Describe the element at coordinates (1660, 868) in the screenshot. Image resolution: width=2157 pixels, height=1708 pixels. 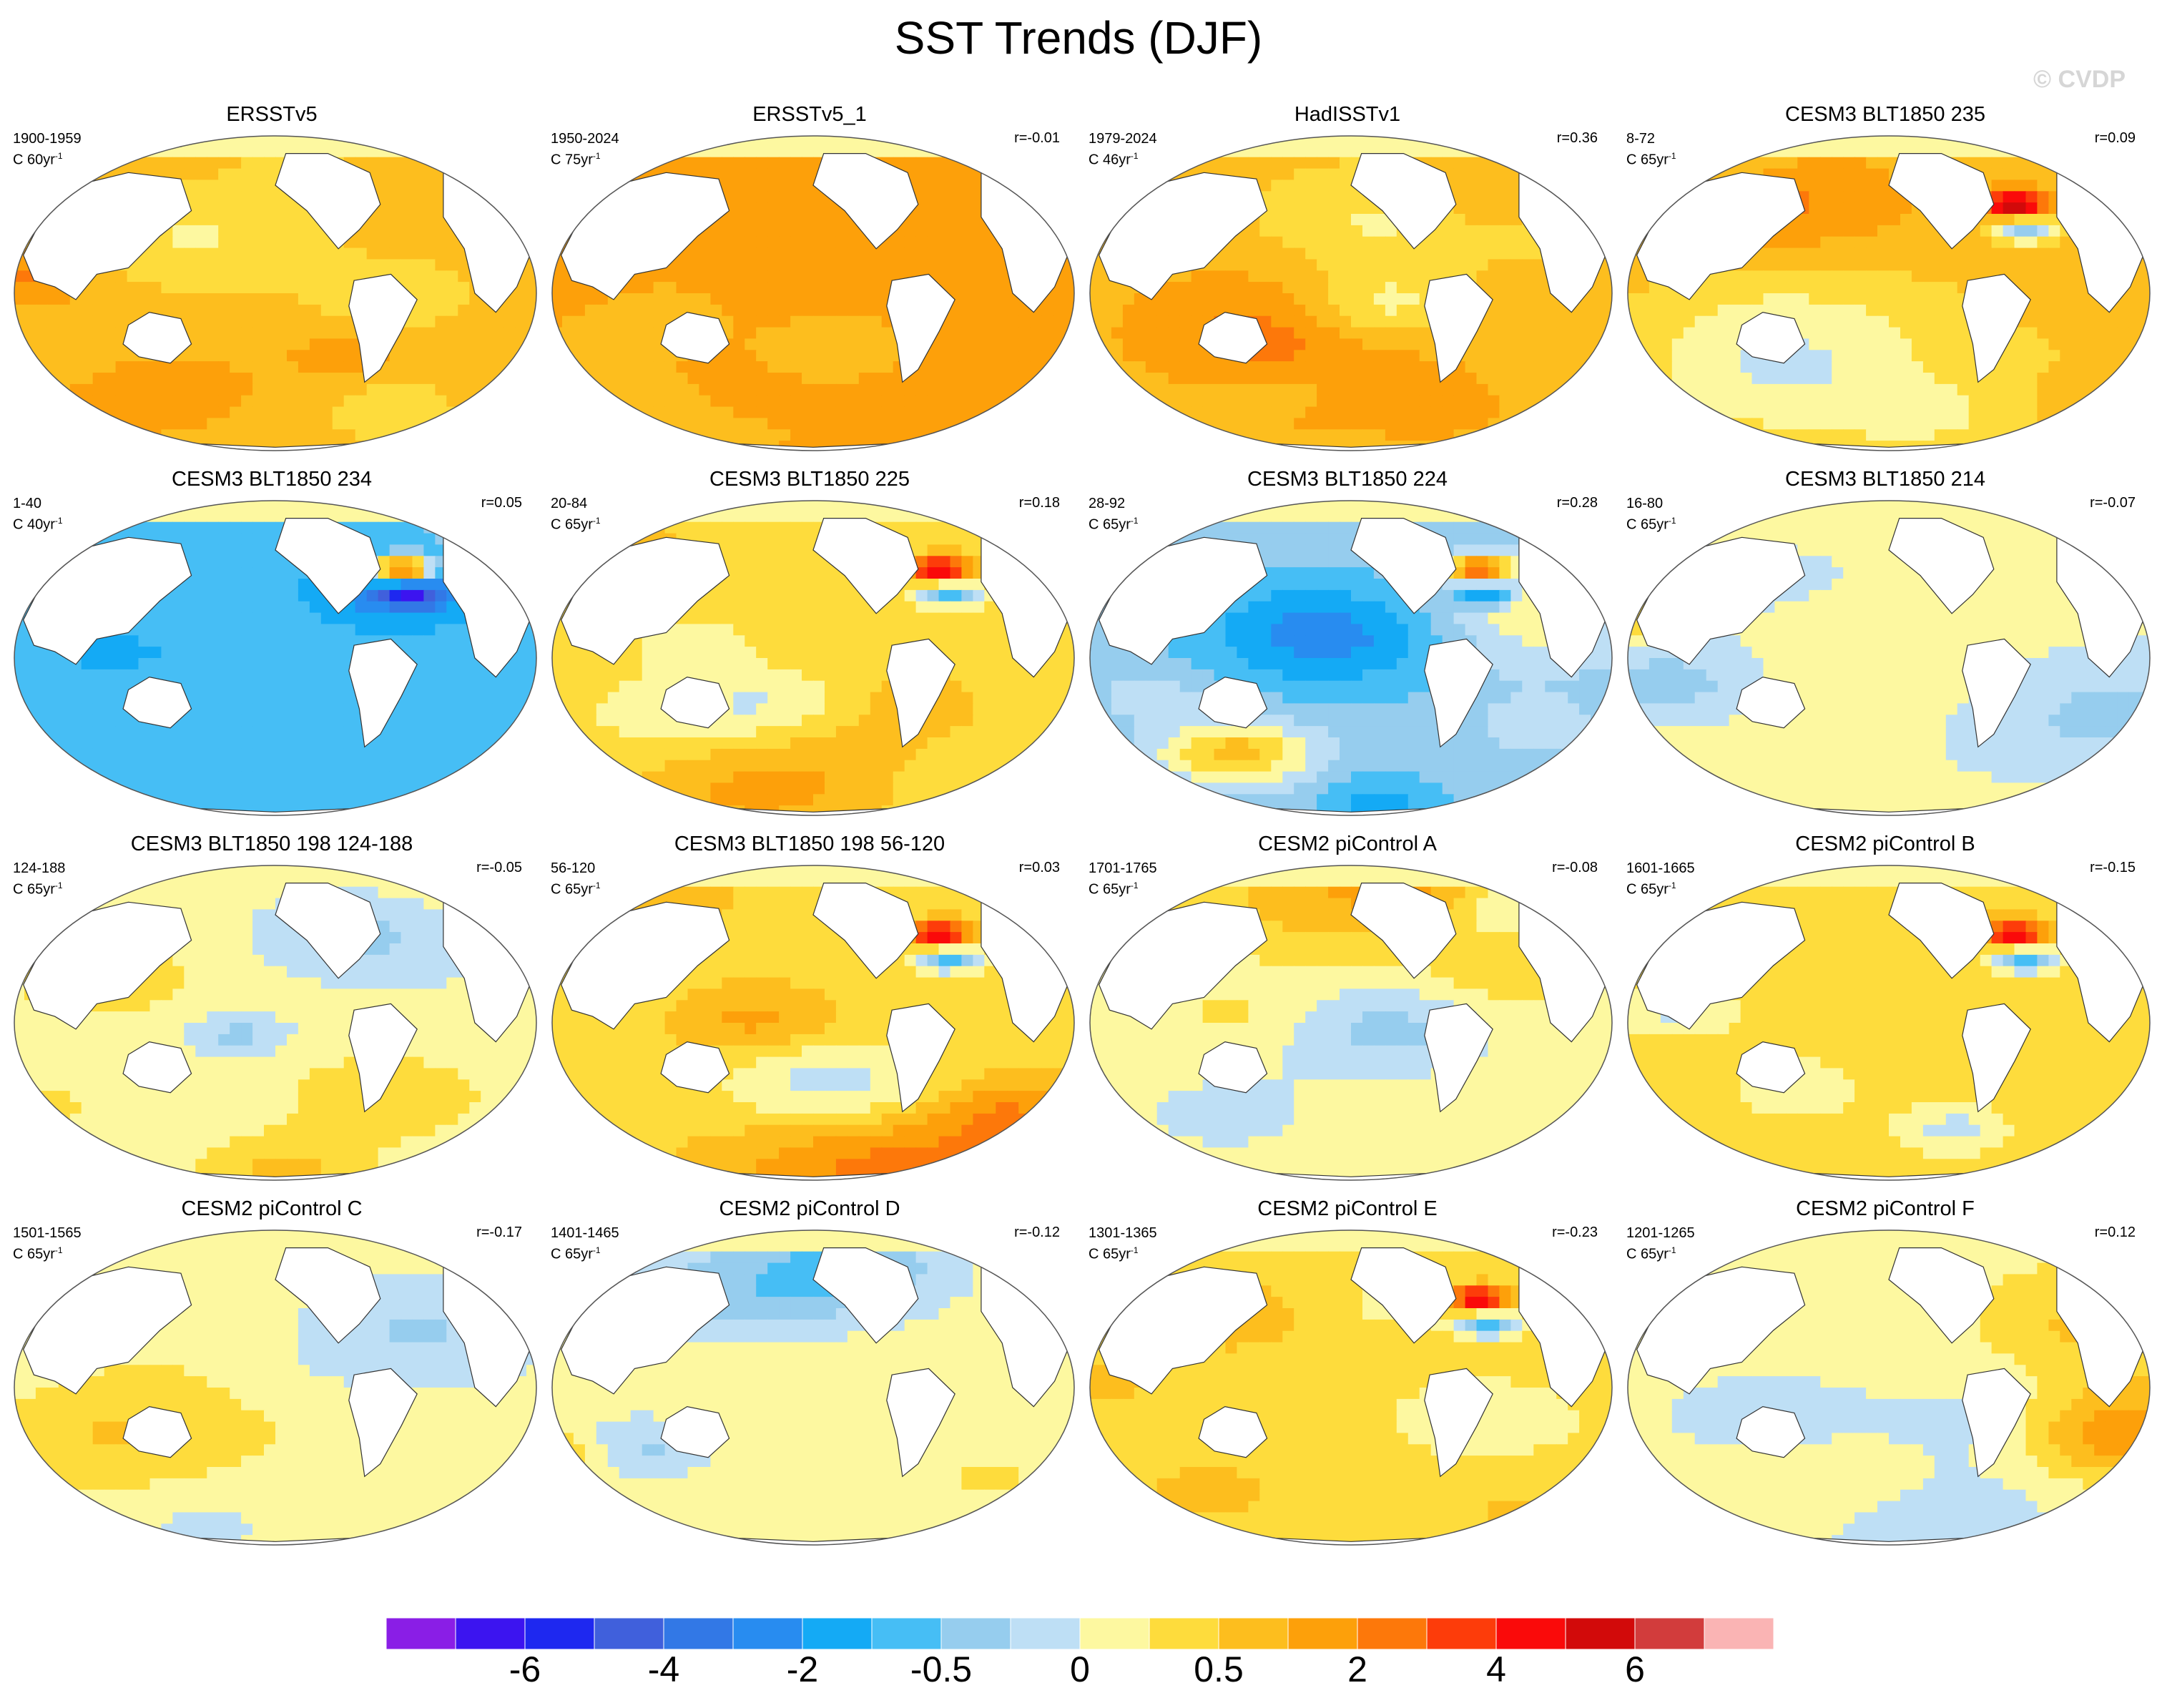
I see `period-years: 1601-1665` at that location.